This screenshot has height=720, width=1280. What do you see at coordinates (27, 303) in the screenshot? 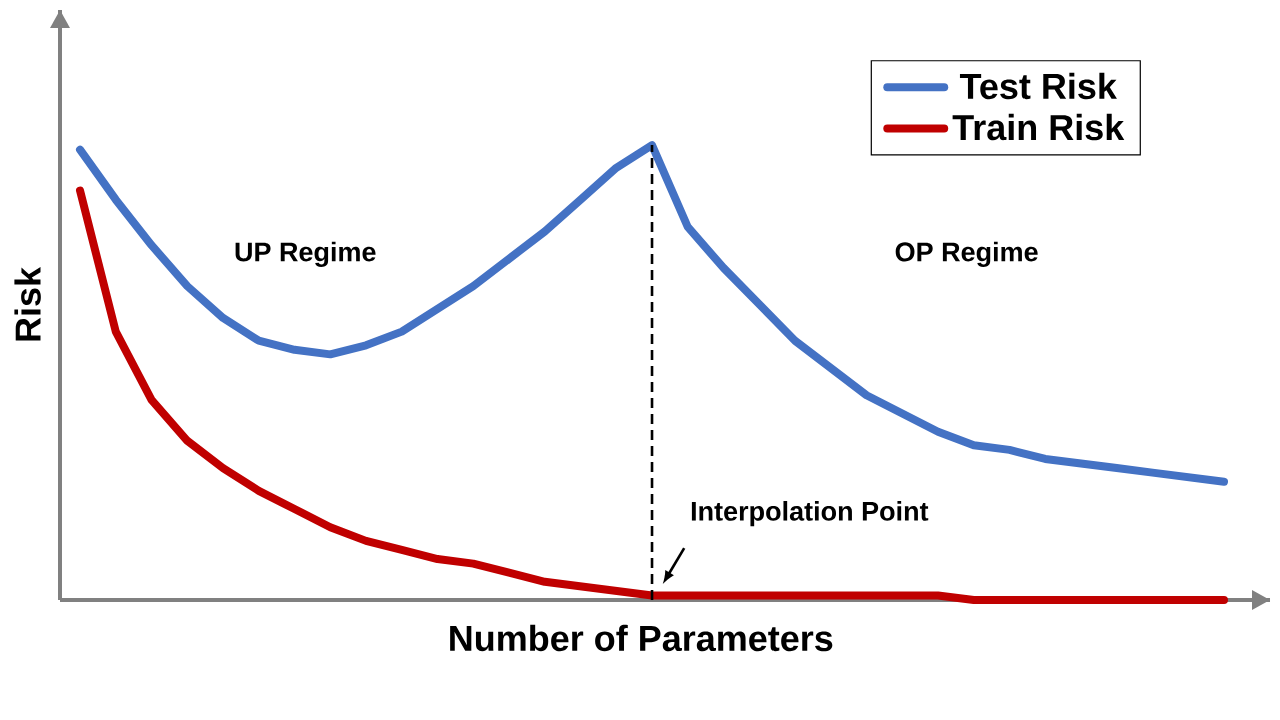
I see `y-axis-title: Risk` at bounding box center [27, 303].